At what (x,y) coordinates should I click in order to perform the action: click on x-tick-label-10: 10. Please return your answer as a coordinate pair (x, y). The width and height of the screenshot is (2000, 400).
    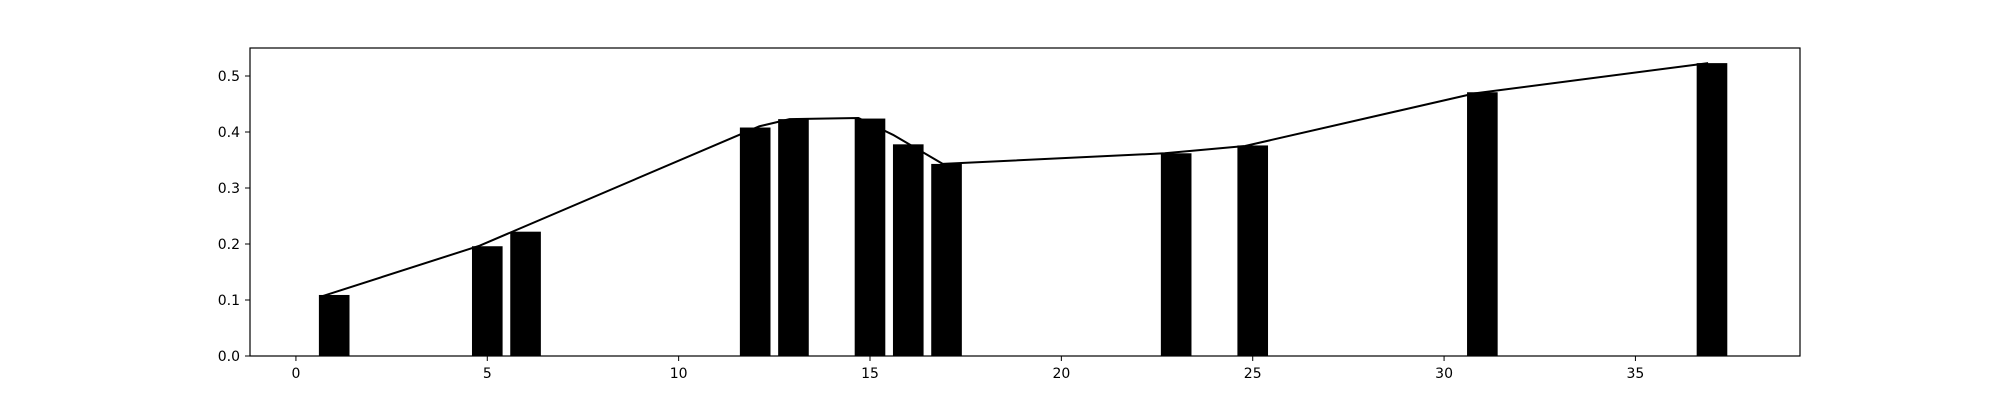
    Looking at the image, I should click on (679, 374).